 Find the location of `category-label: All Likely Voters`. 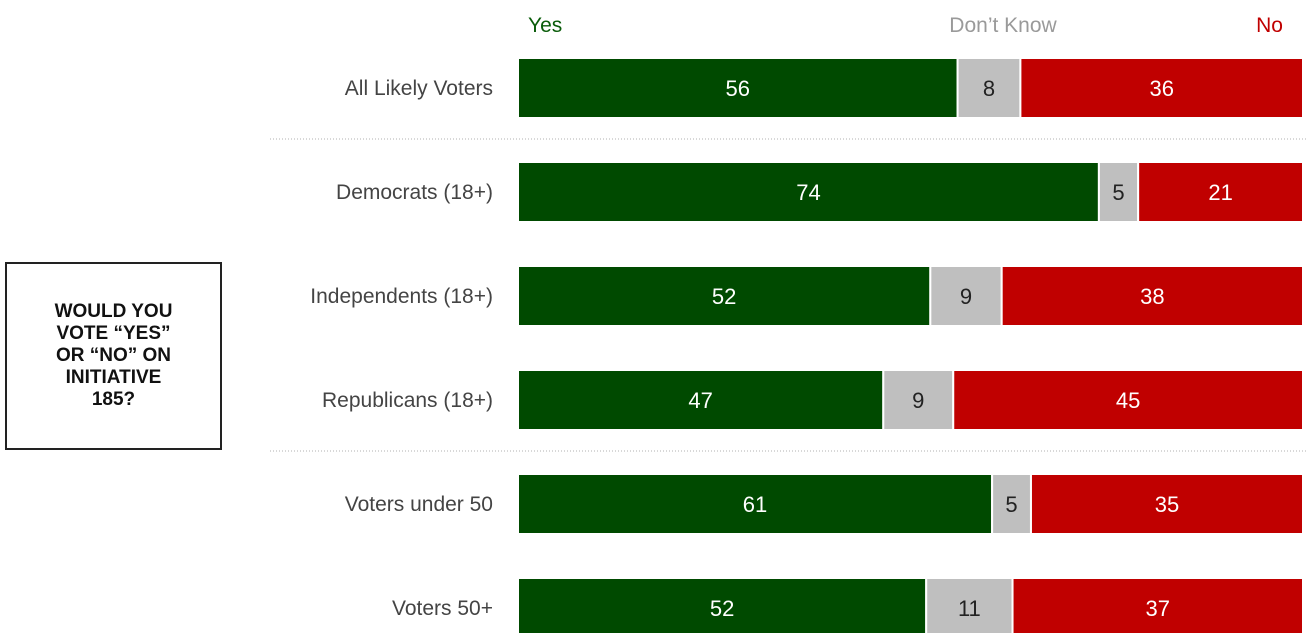

category-label: All Likely Voters is located at coordinates (419, 88).